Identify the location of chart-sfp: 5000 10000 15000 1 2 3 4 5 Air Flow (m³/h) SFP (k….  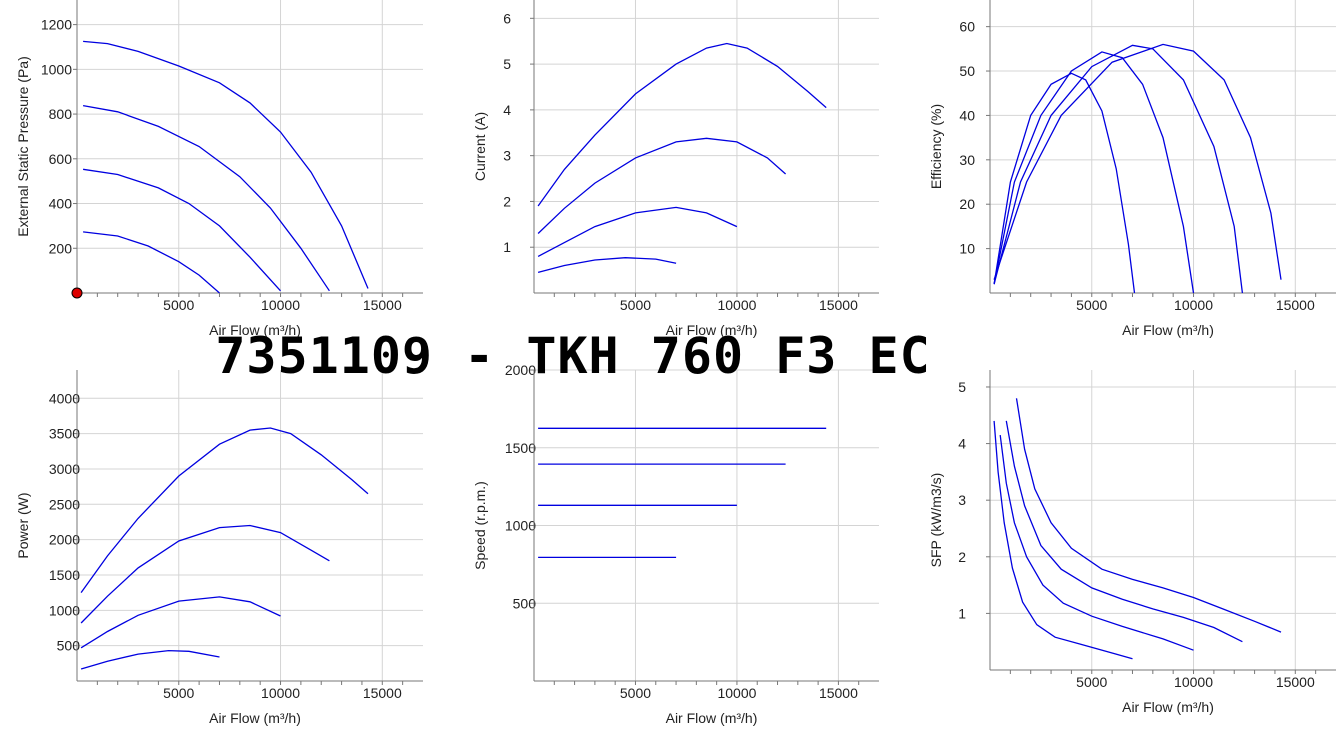
(1132, 542).